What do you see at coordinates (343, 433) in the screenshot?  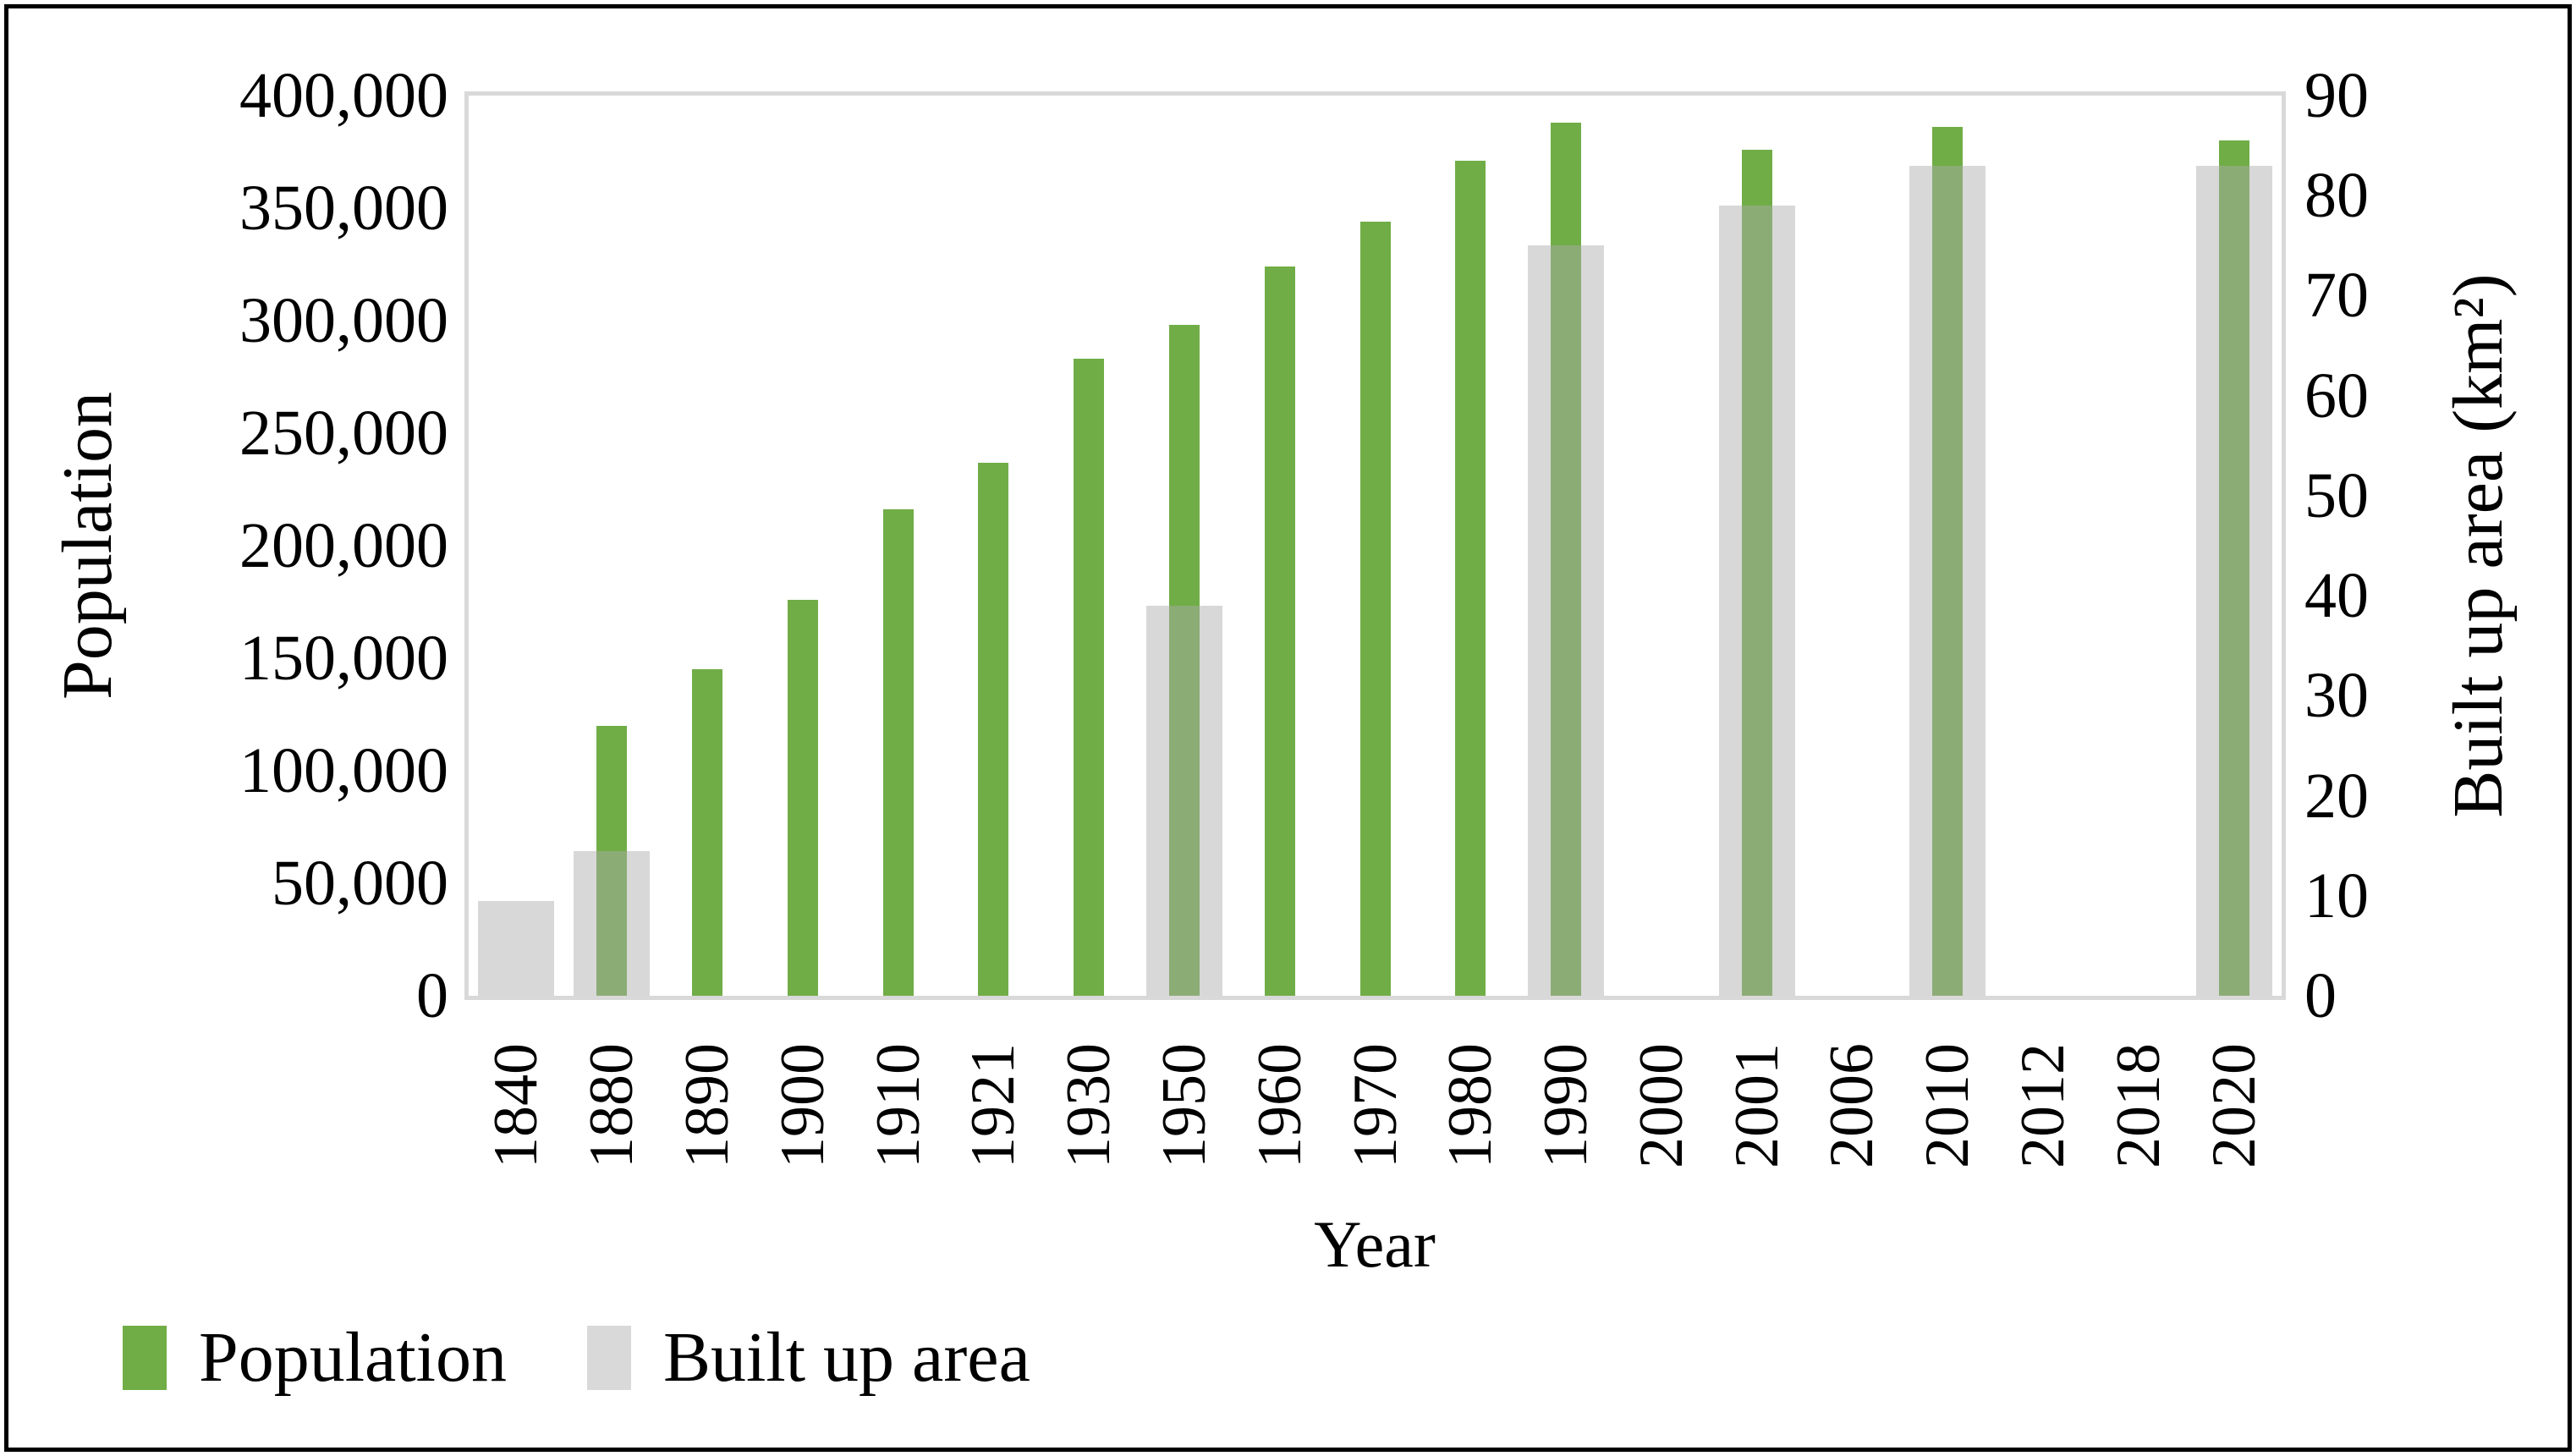 I see `left-axis-tick-label: 250,000` at bounding box center [343, 433].